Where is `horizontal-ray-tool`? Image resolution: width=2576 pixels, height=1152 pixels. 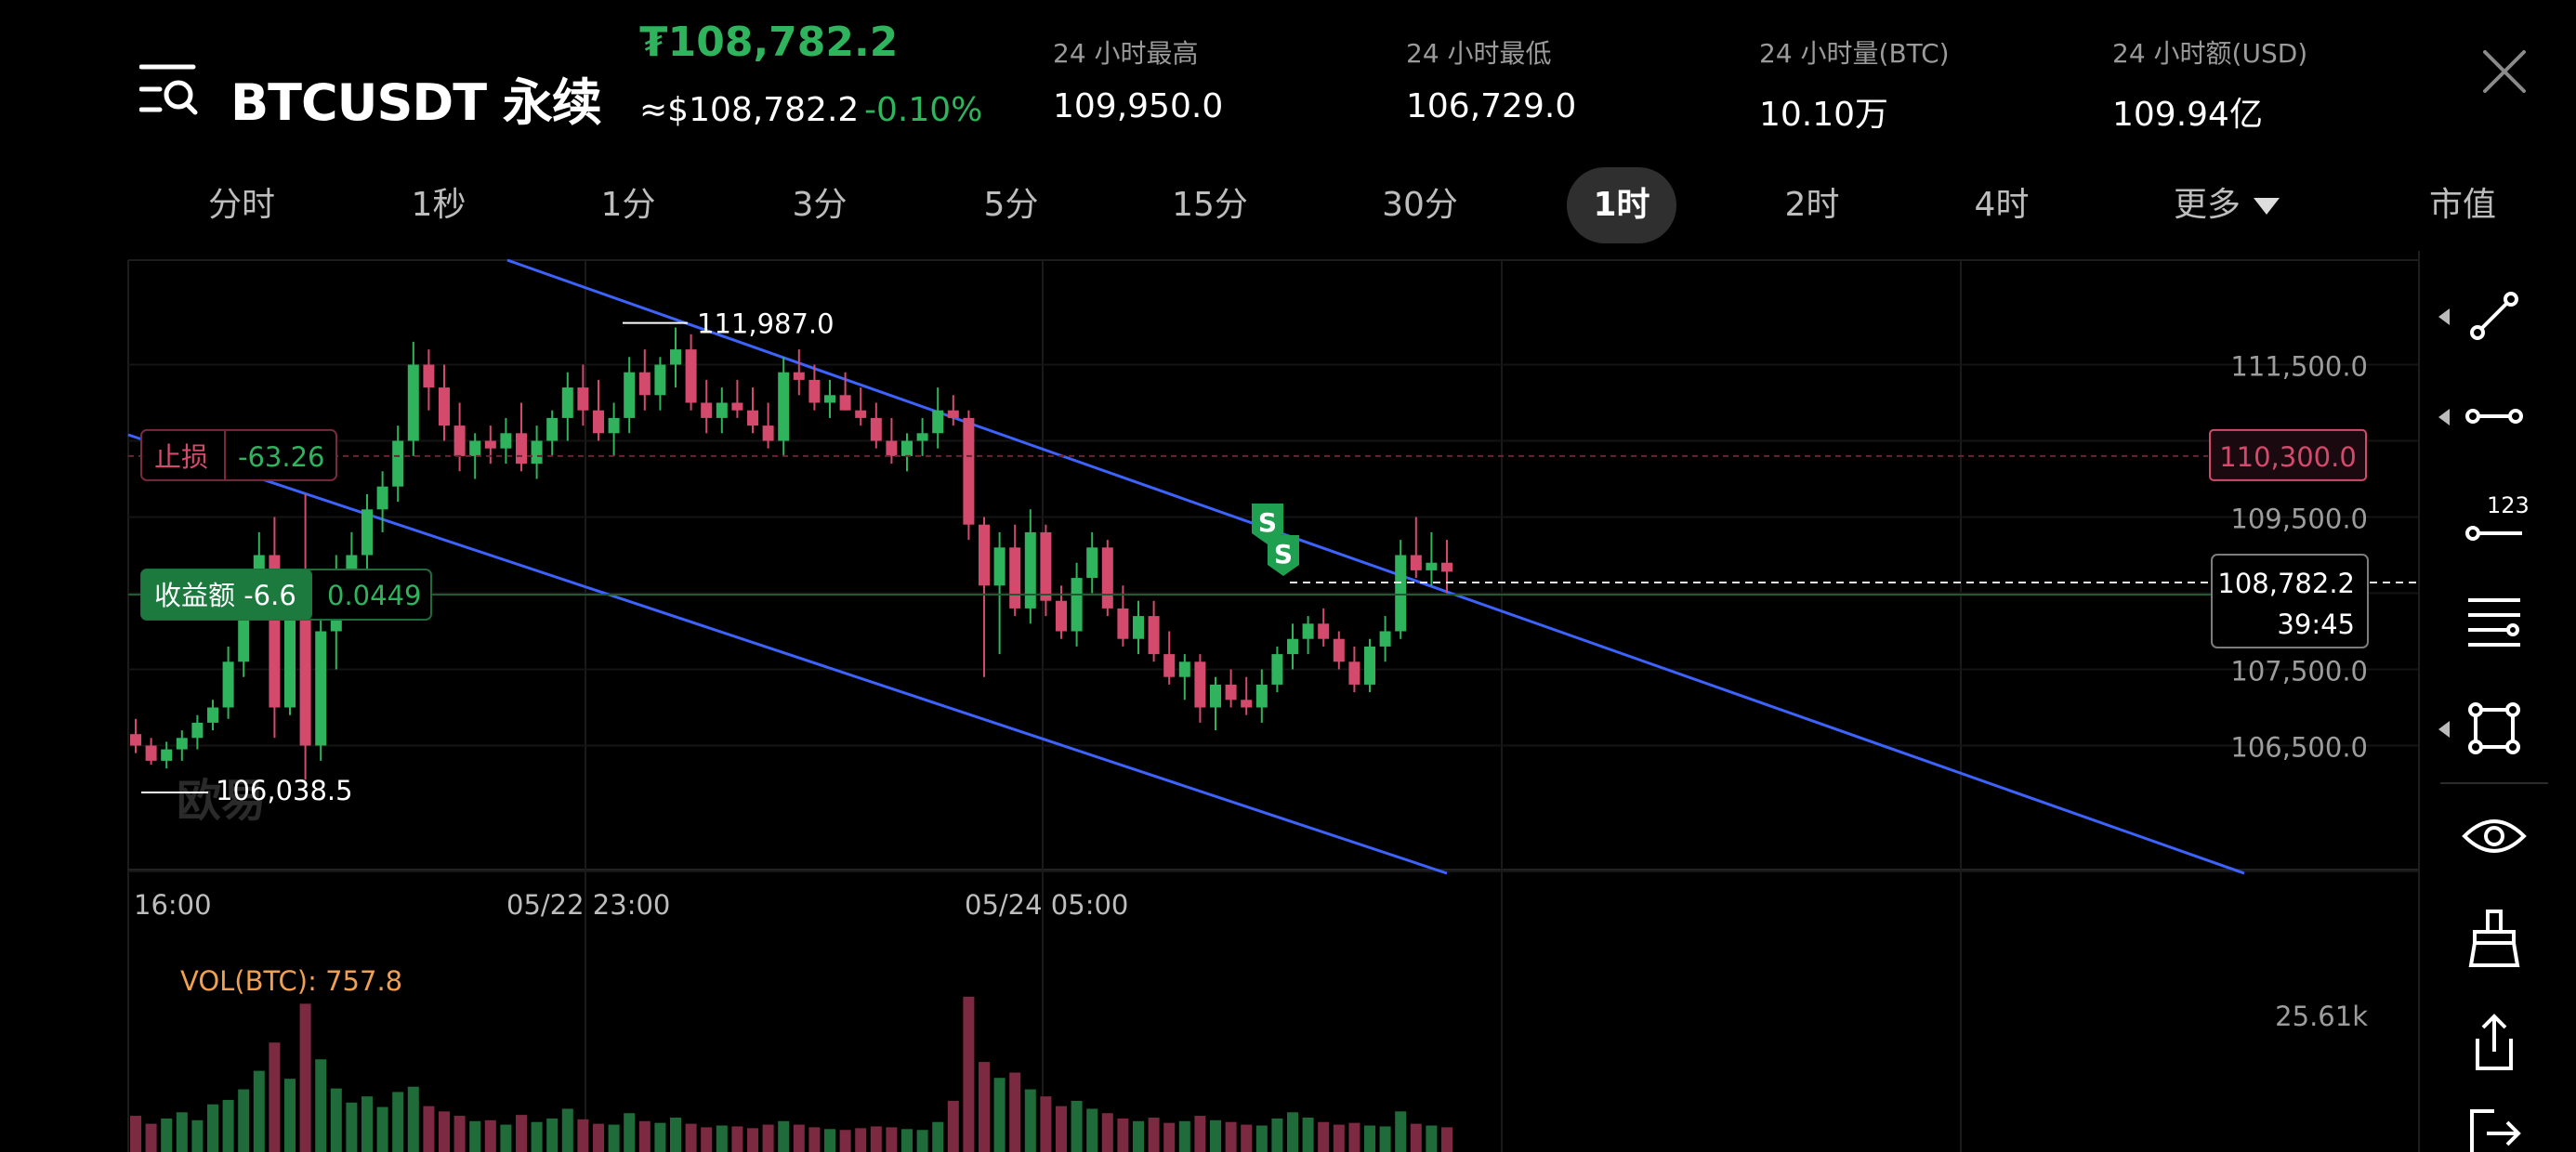 horizontal-ray-tool is located at coordinates (2494, 416).